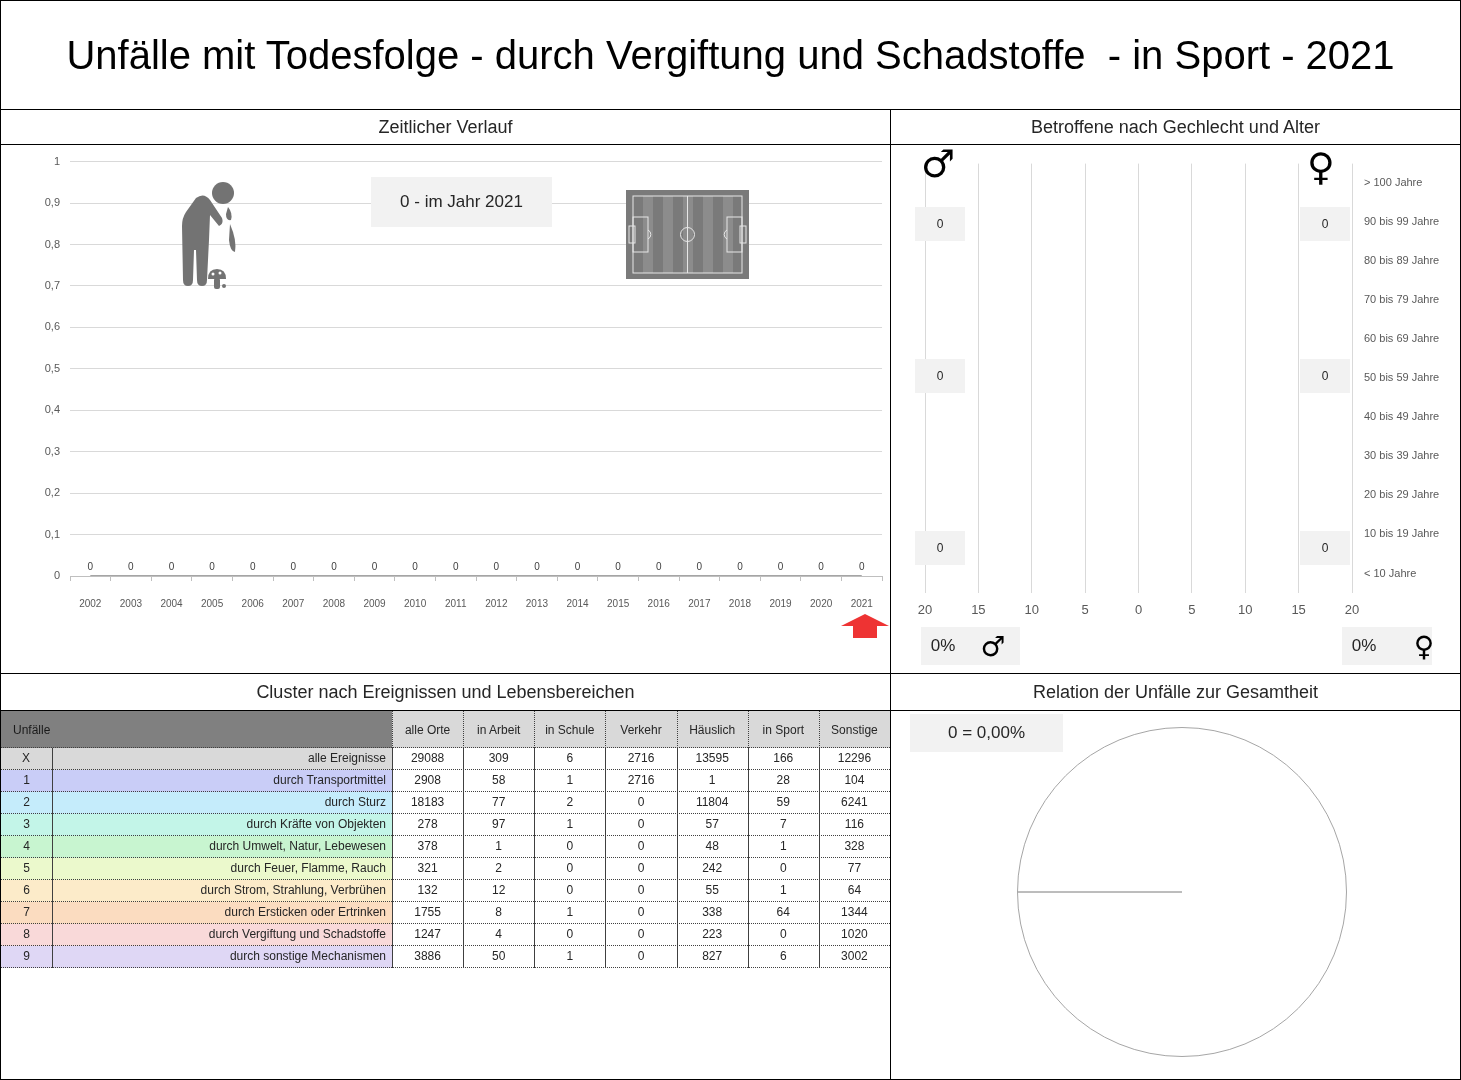  I want to click on y-tick-label: 0,9, so click(52, 202).